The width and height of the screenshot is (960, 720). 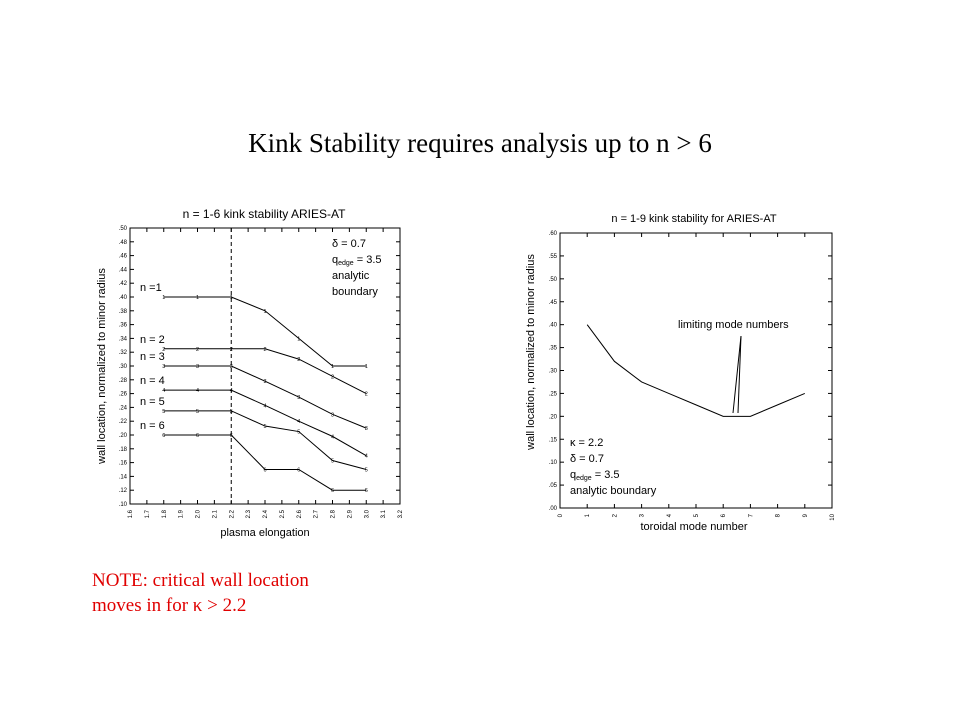 What do you see at coordinates (131, 513) in the screenshot?
I see `chart1-xtick-label: 1.6` at bounding box center [131, 513].